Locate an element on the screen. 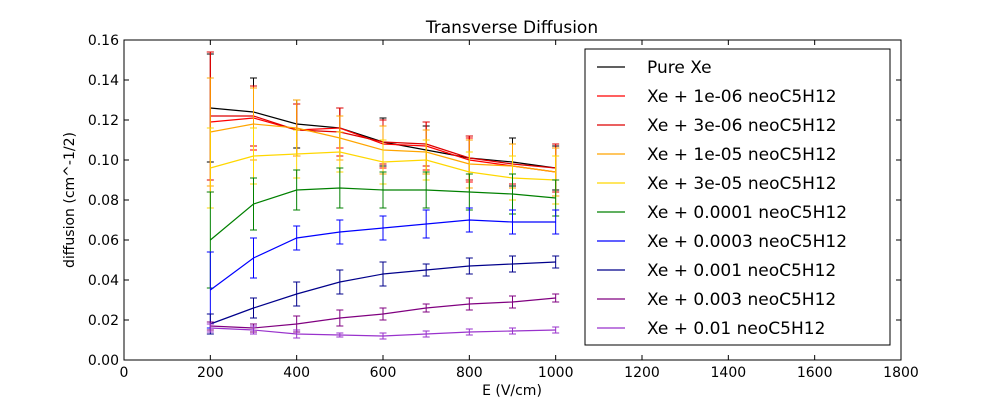 This screenshot has width=1000, height=400. y-tick-label: 0.02 is located at coordinates (103, 321).